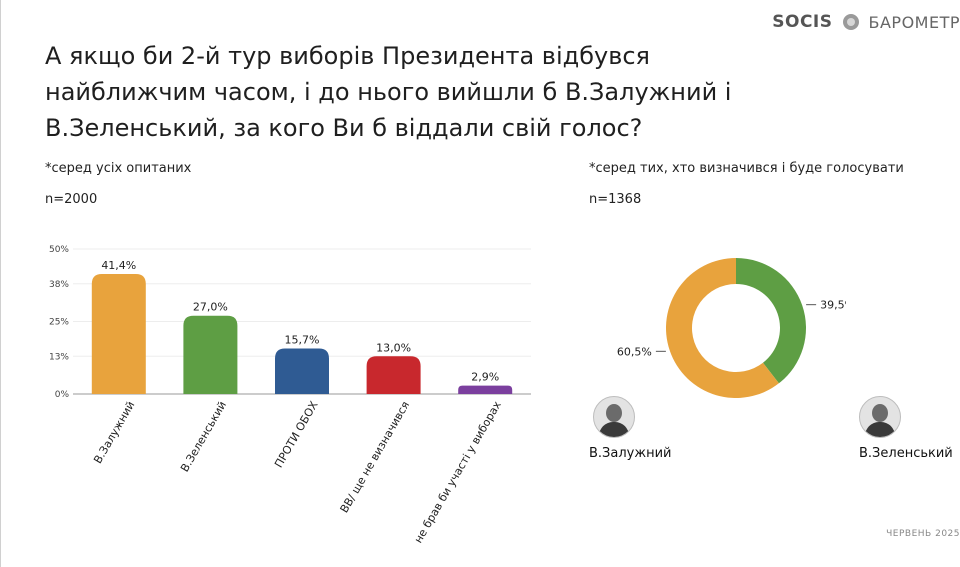 The image size is (960, 567). I want to click on y-tick-label: 13%, so click(59, 357).